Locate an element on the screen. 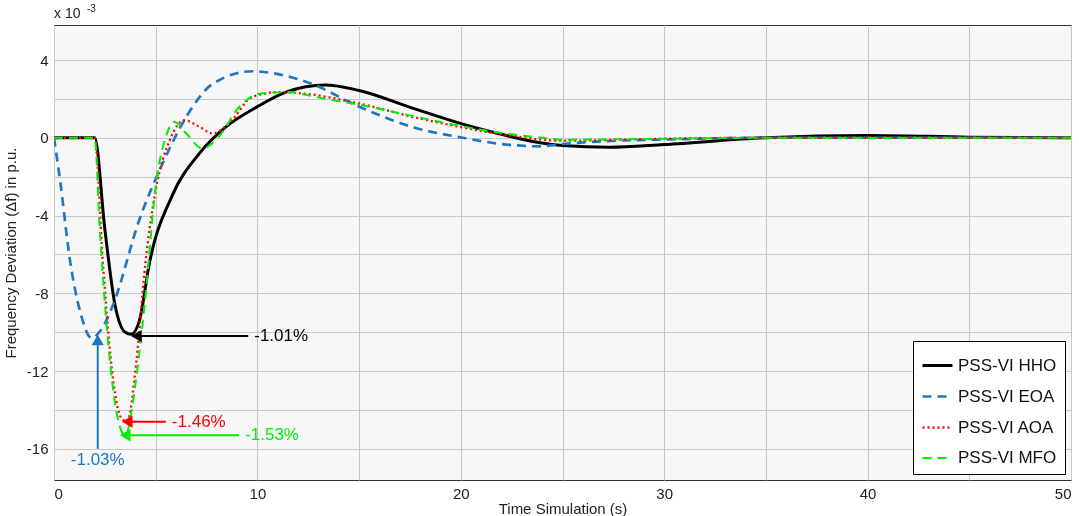 This screenshot has height=516, width=1079. x-tick-label: 20 is located at coordinates (461, 493).